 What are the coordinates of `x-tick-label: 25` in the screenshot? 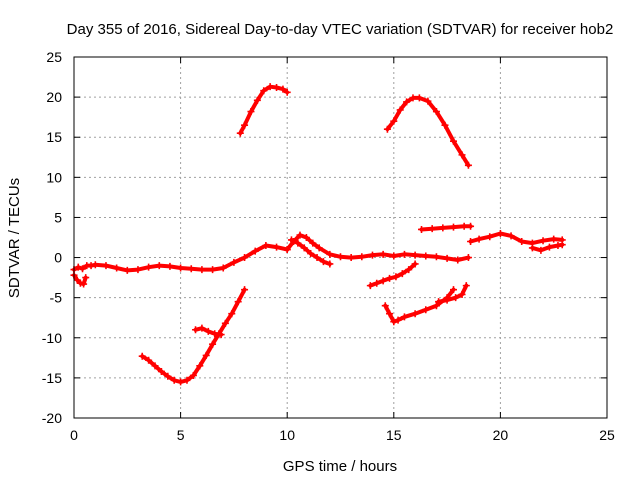 It's located at (607, 435).